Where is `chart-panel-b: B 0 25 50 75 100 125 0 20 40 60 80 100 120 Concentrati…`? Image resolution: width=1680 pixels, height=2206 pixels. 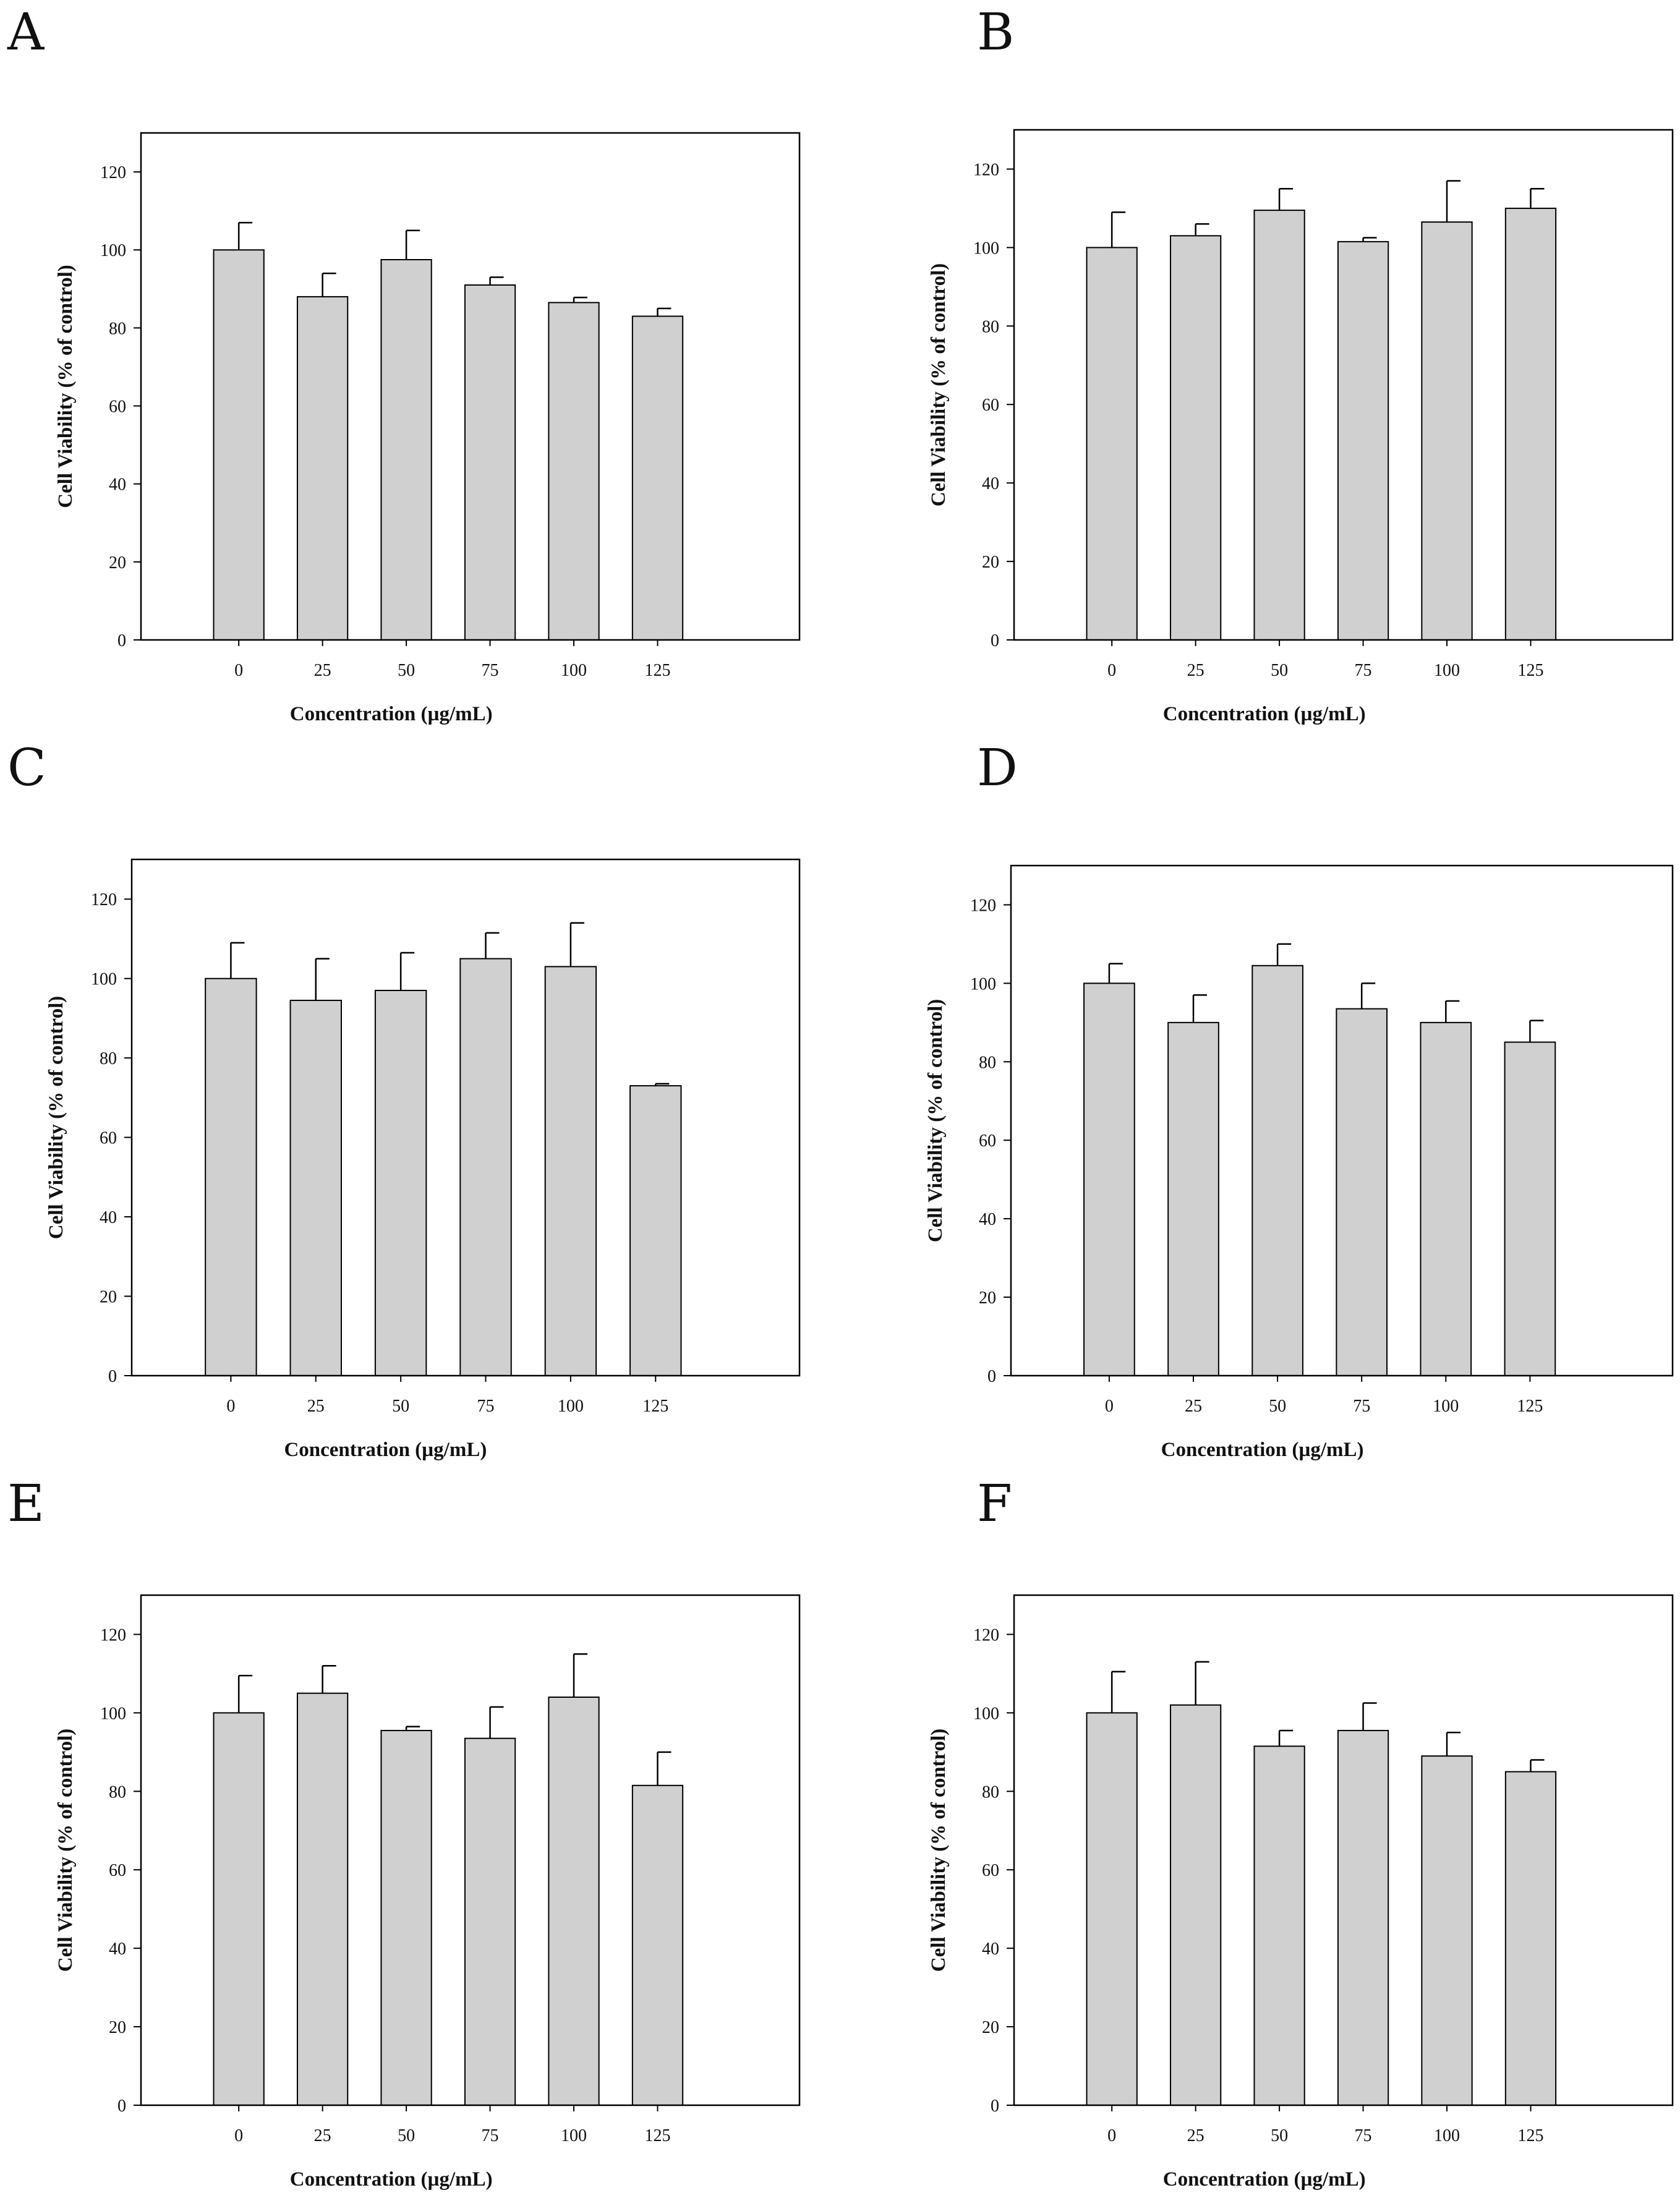 chart-panel-b: B 0 25 50 75 100 125 0 20 40 60 80 100 120 Concentrati… is located at coordinates (1300, 364).